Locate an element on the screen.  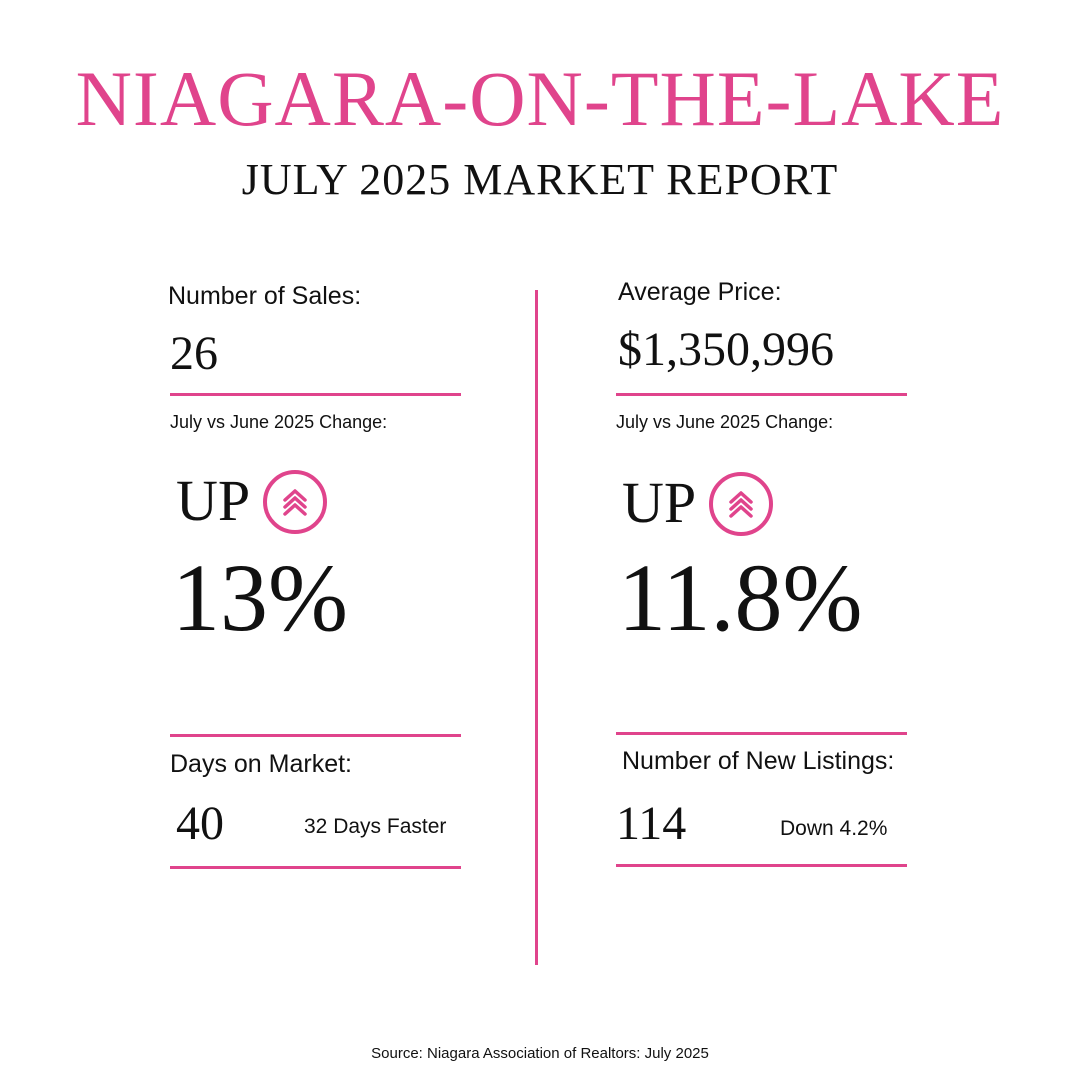
page-title: NIAGARA-ON-THE-LAKE is located at coordinates (540, 98).